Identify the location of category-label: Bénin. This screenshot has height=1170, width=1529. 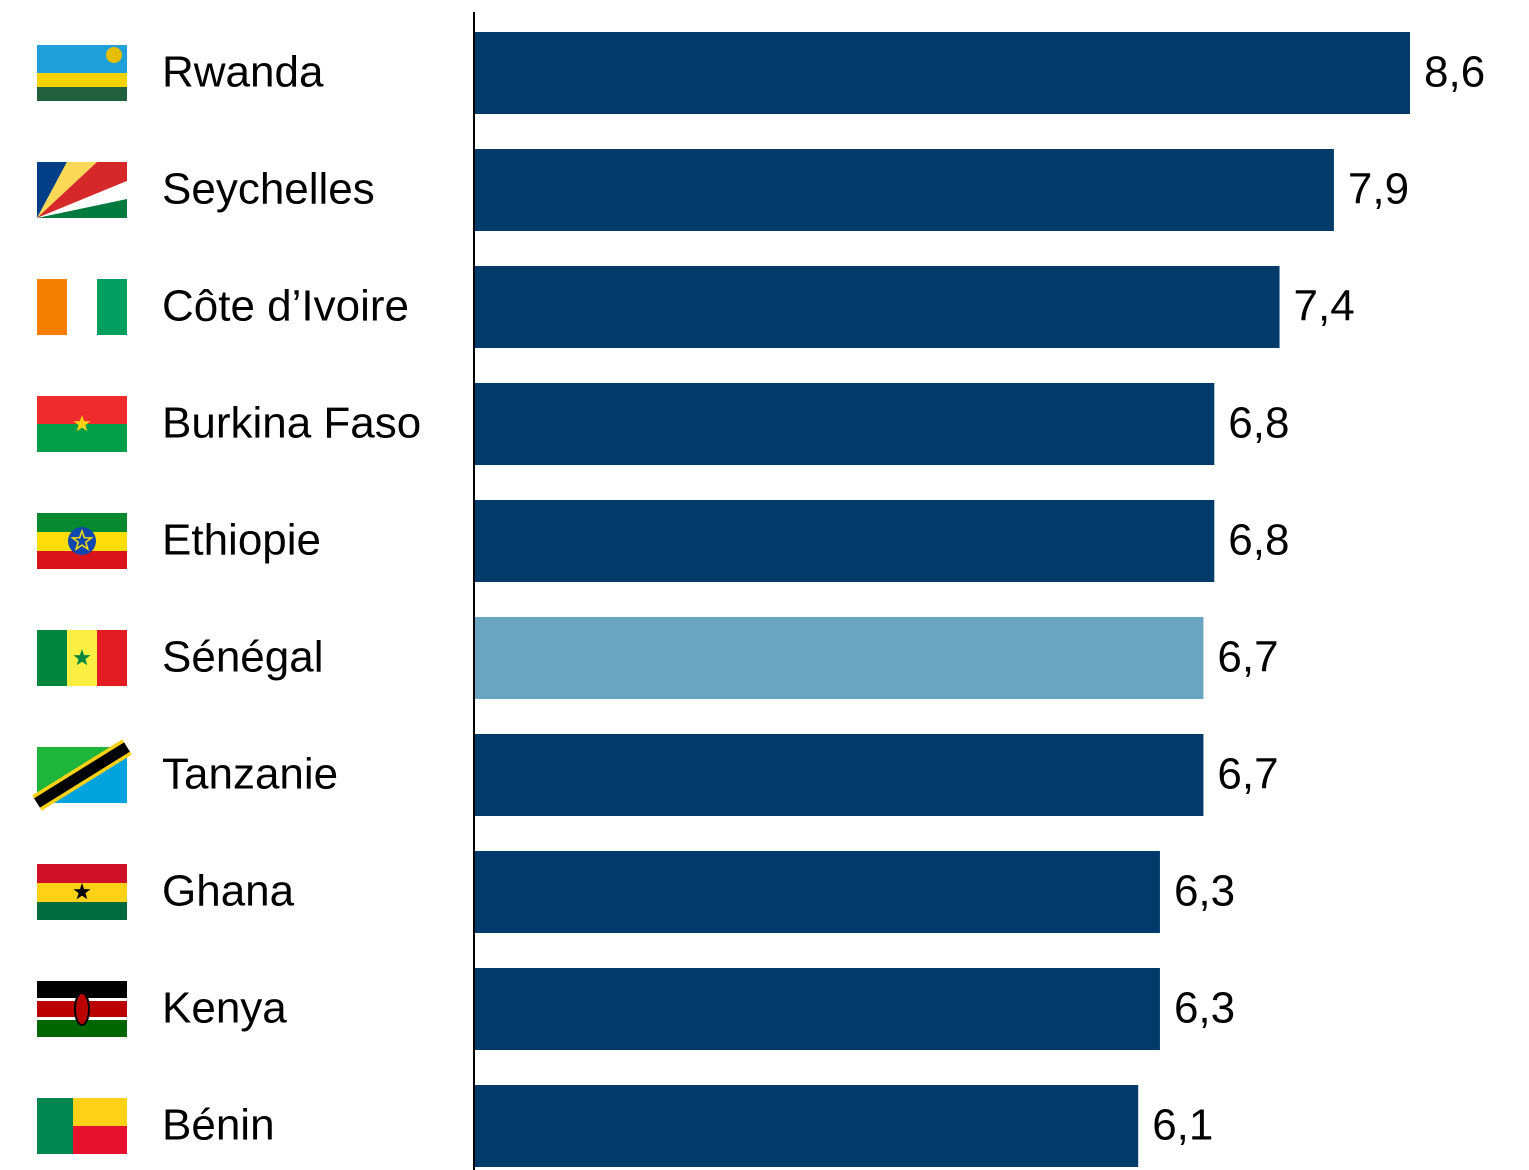
(218, 1125).